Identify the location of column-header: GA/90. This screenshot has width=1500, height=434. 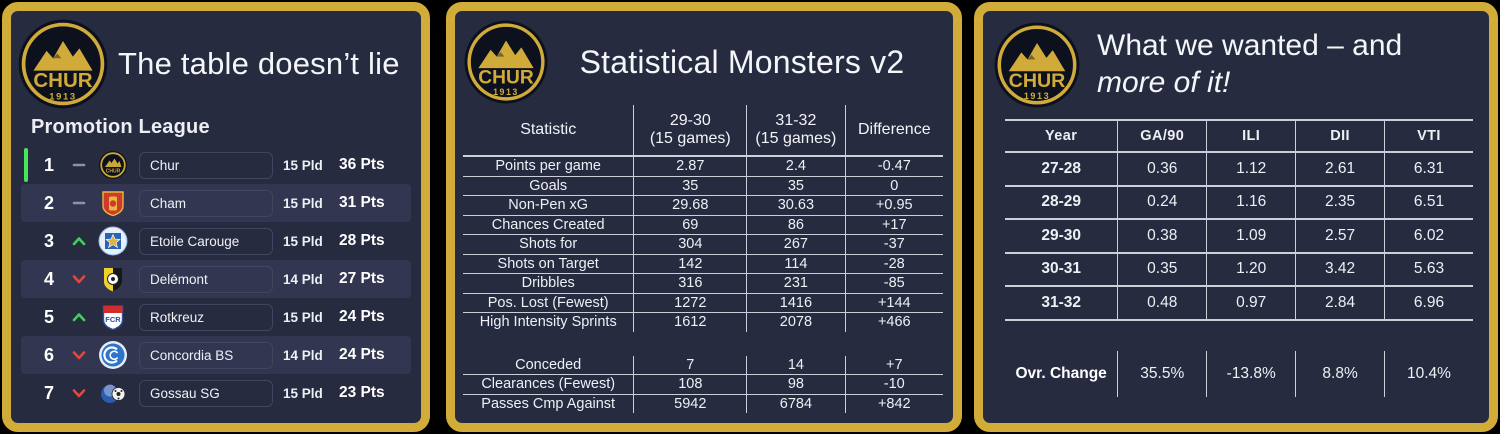
(1161, 136).